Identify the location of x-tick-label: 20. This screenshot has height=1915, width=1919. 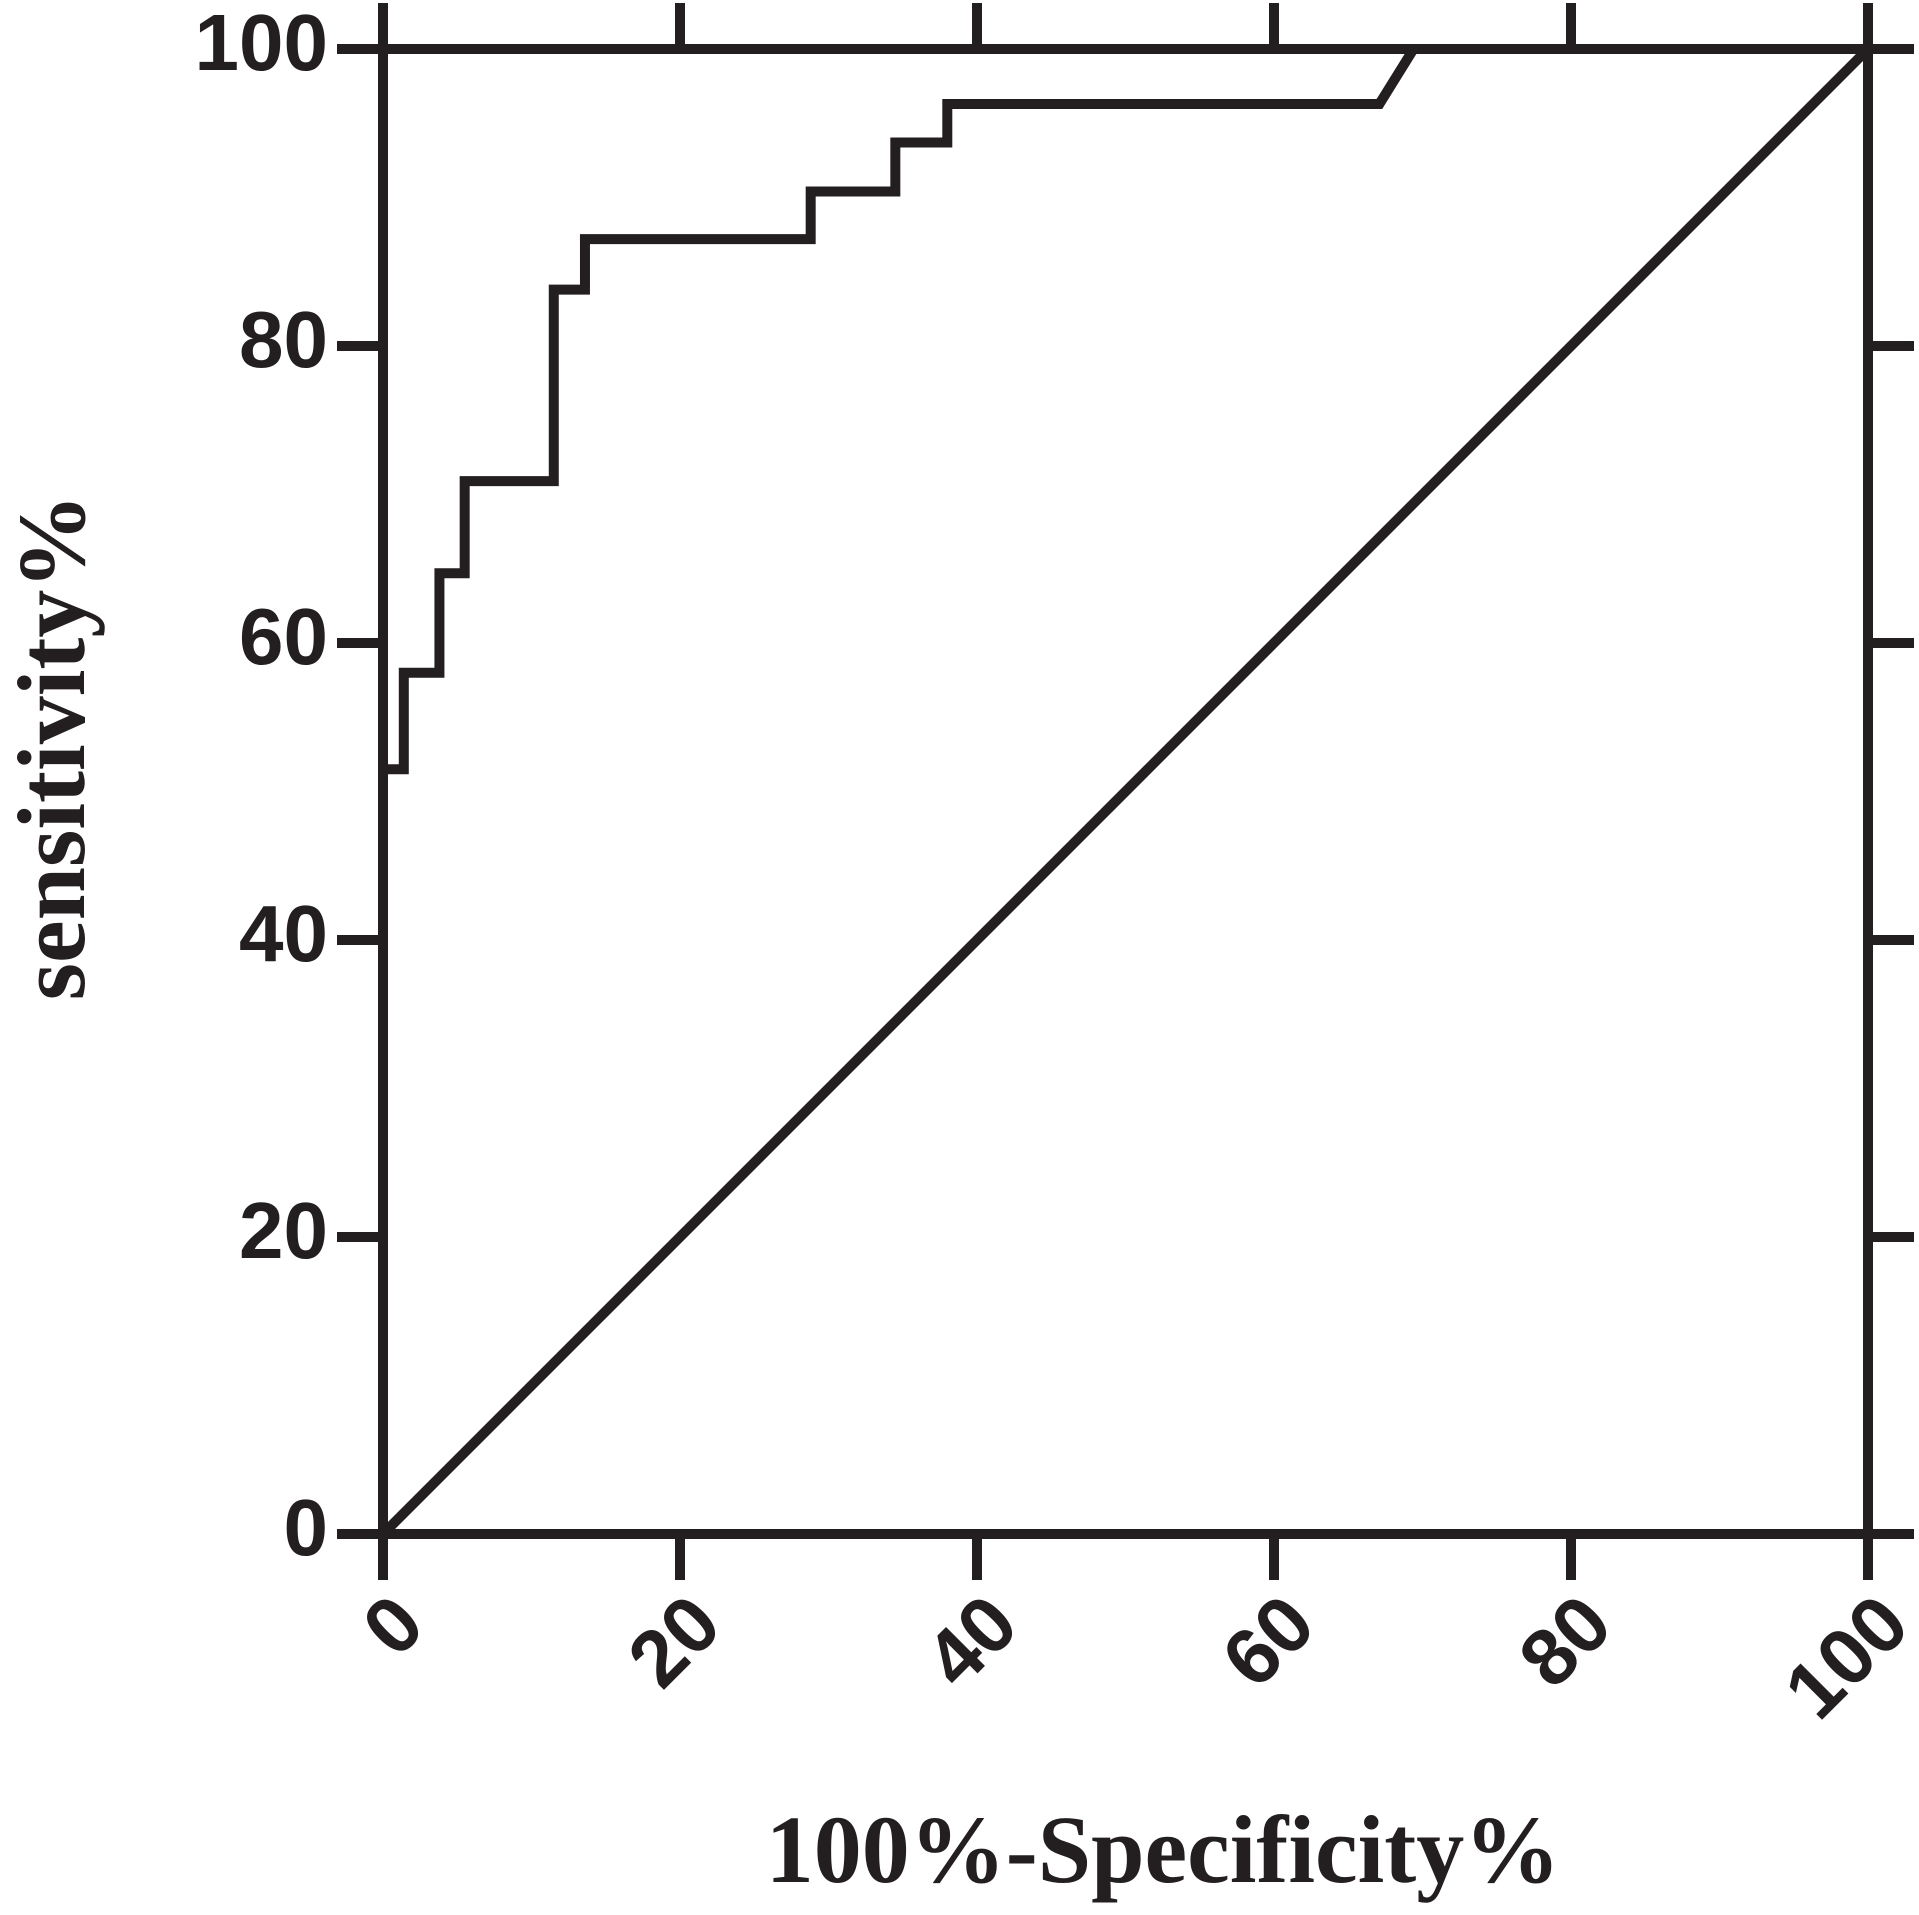
(674, 1641).